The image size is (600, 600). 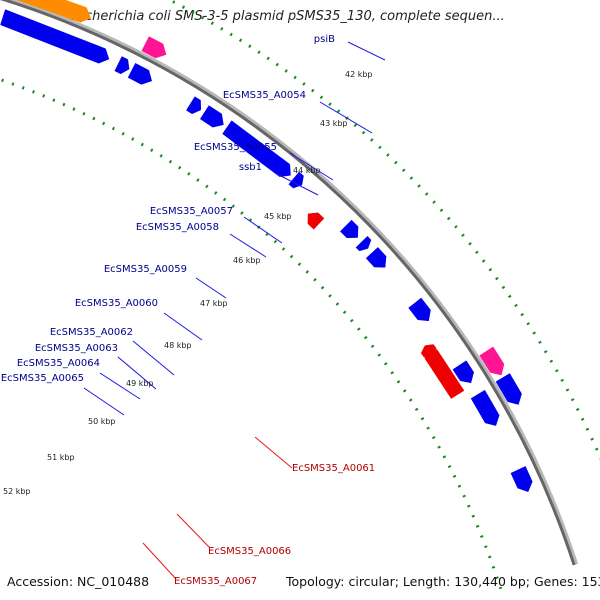 What do you see at coordinates (178, 345) in the screenshot?
I see `tick-label-48-kbp: 48 kbp` at bounding box center [178, 345].